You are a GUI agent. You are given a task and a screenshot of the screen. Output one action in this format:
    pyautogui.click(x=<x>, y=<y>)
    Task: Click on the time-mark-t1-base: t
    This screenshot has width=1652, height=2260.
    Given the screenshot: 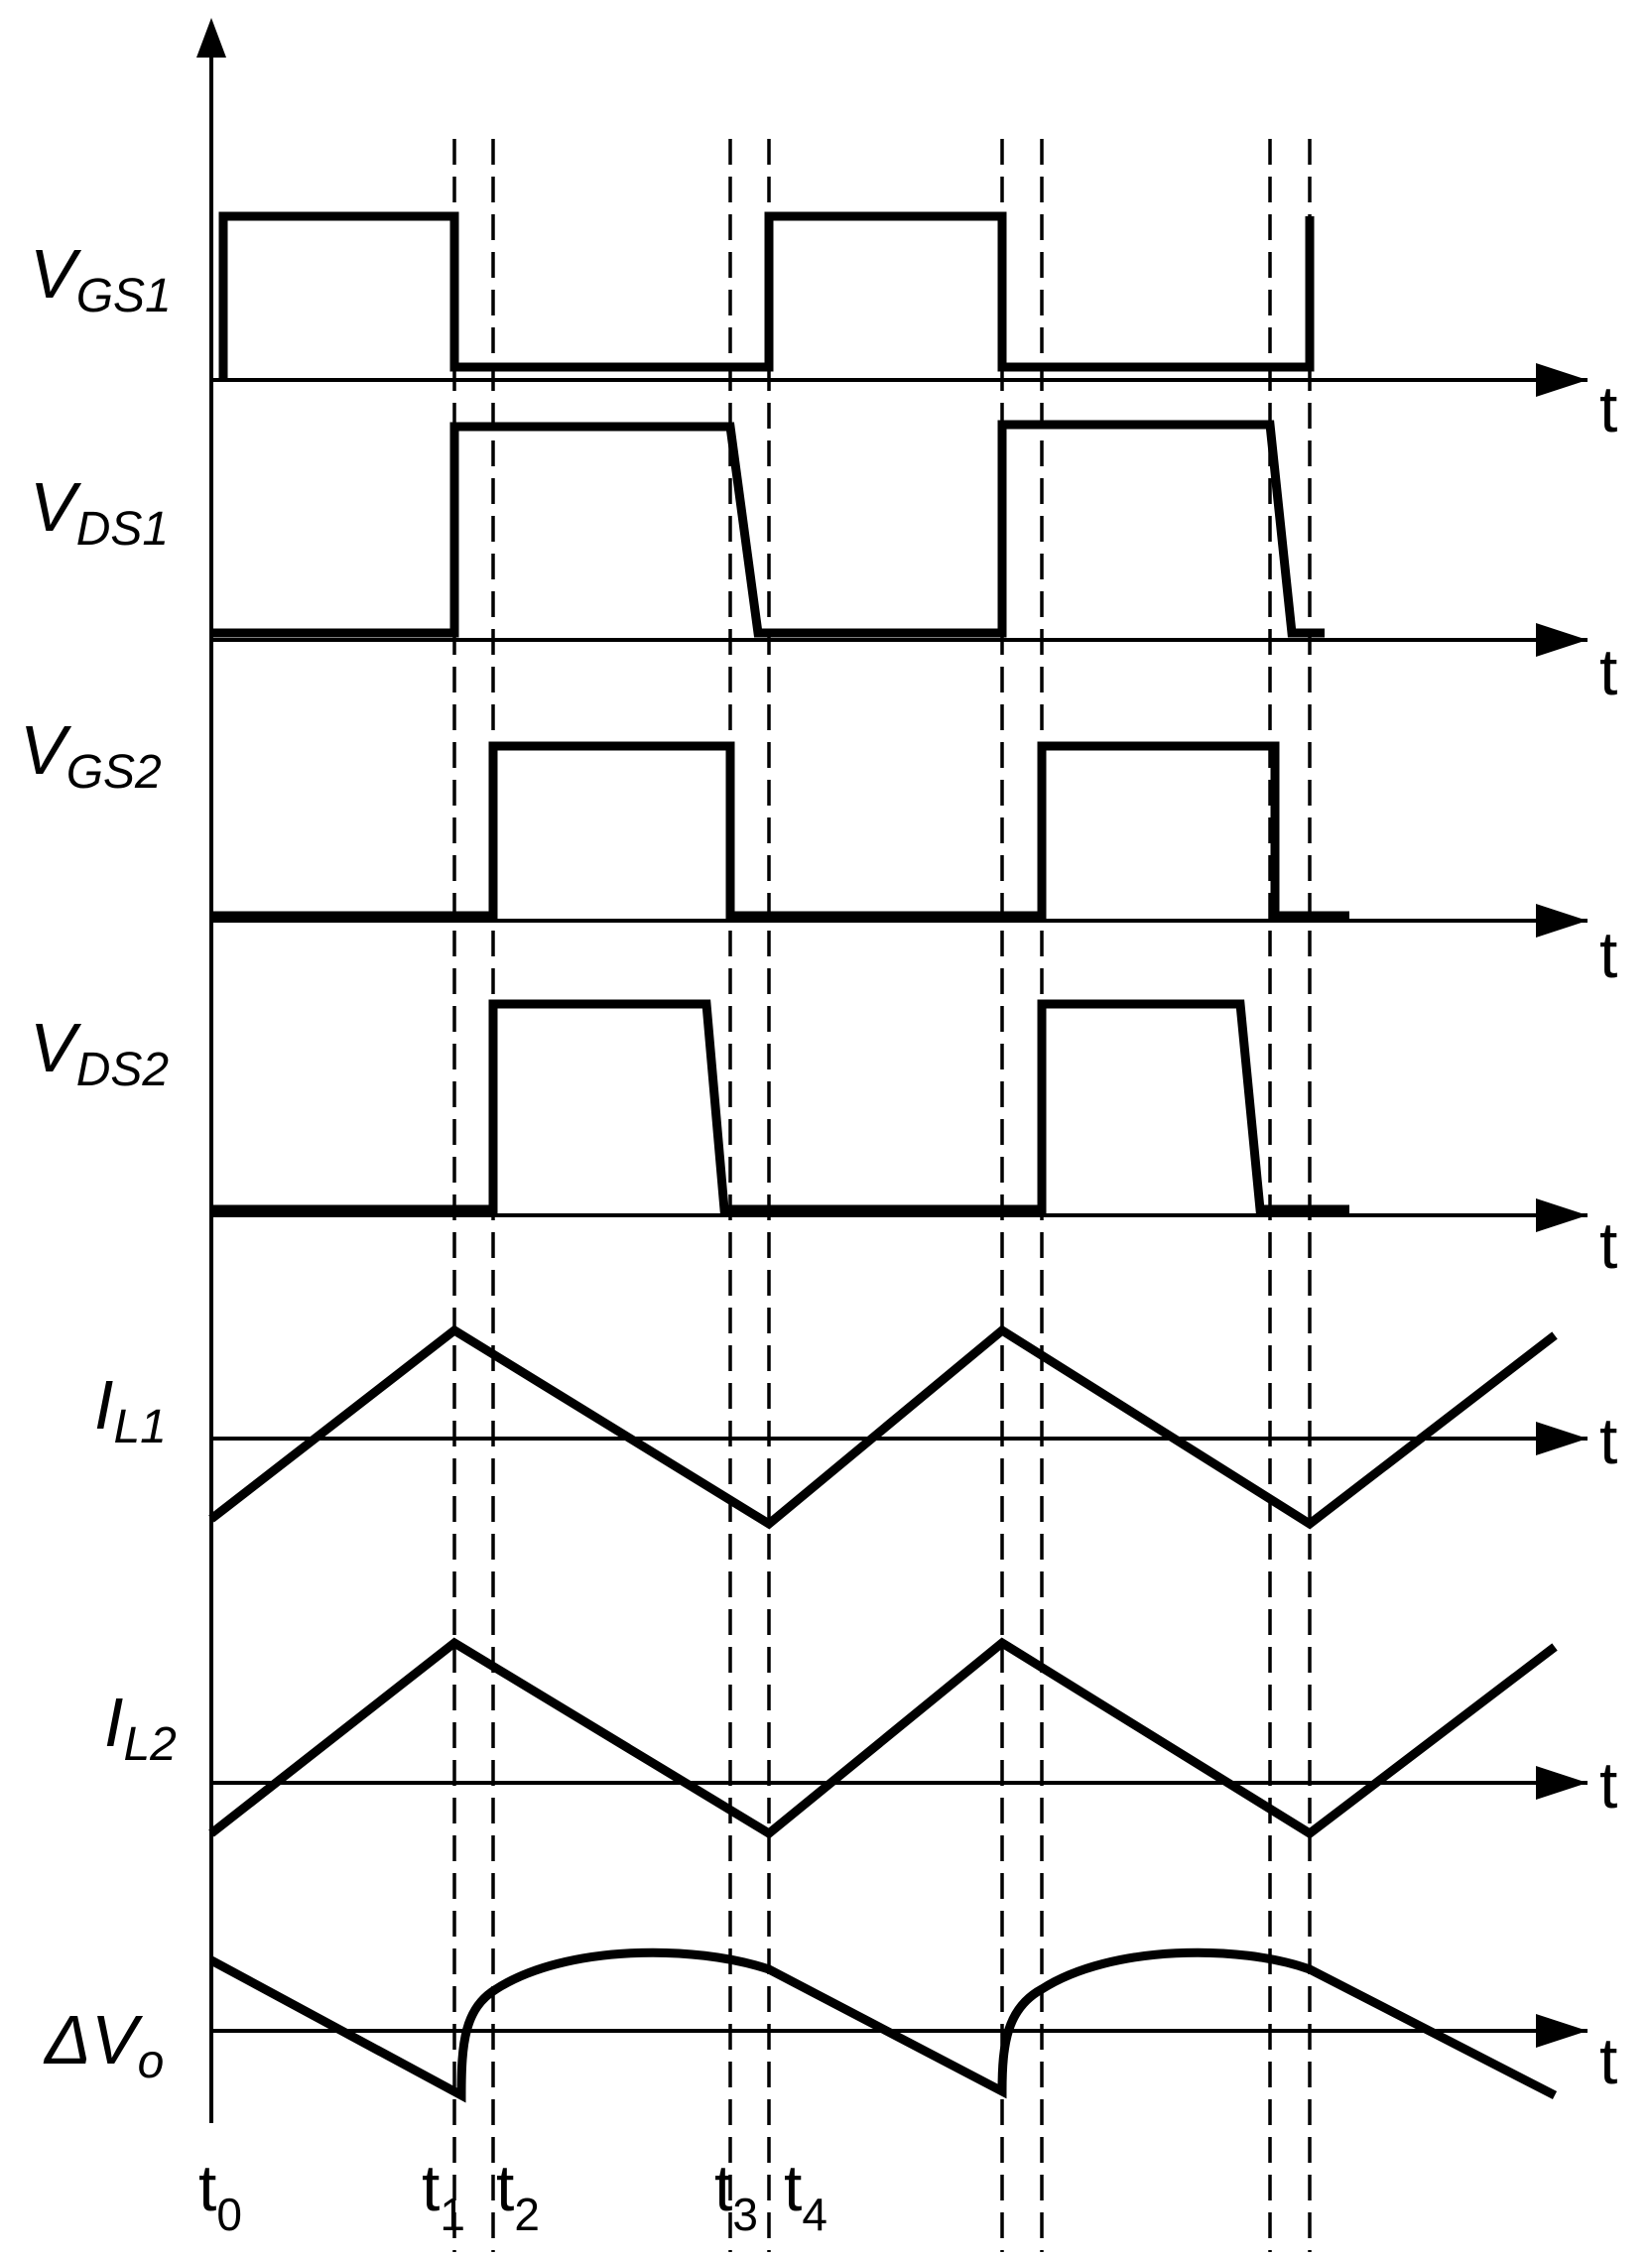 What is the action you would take?
    pyautogui.click(x=431, y=2187)
    